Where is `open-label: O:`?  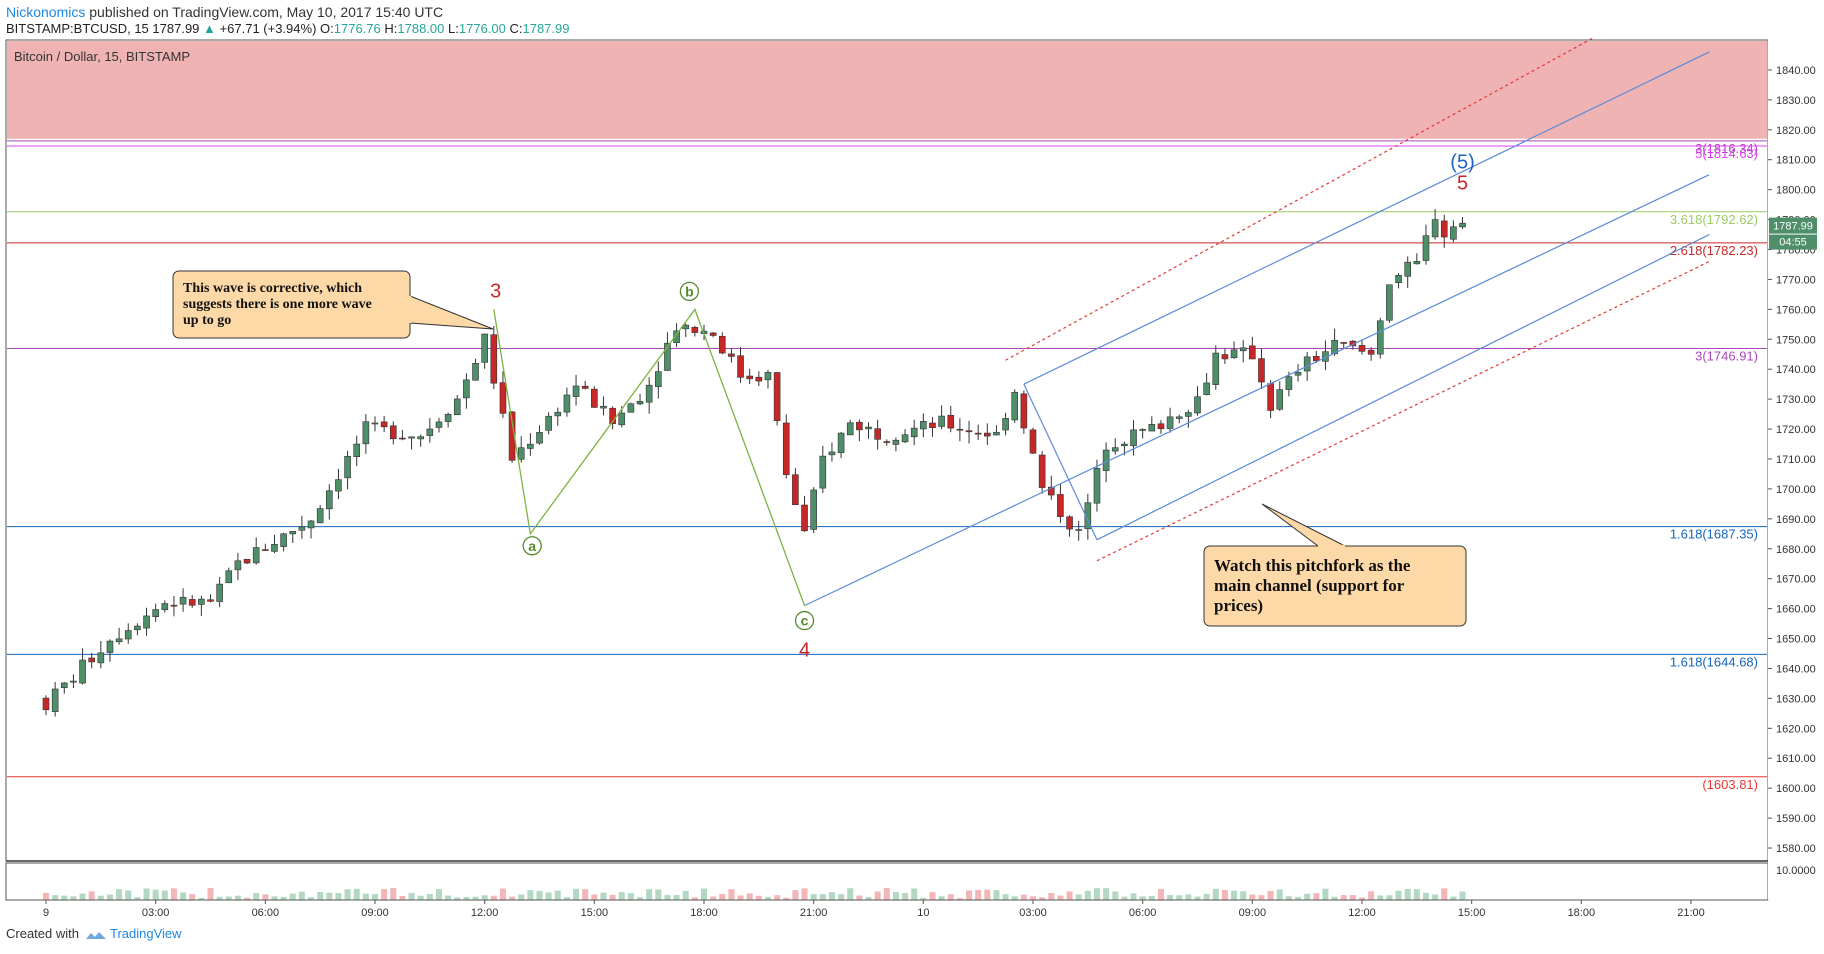 open-label: O: is located at coordinates (327, 28).